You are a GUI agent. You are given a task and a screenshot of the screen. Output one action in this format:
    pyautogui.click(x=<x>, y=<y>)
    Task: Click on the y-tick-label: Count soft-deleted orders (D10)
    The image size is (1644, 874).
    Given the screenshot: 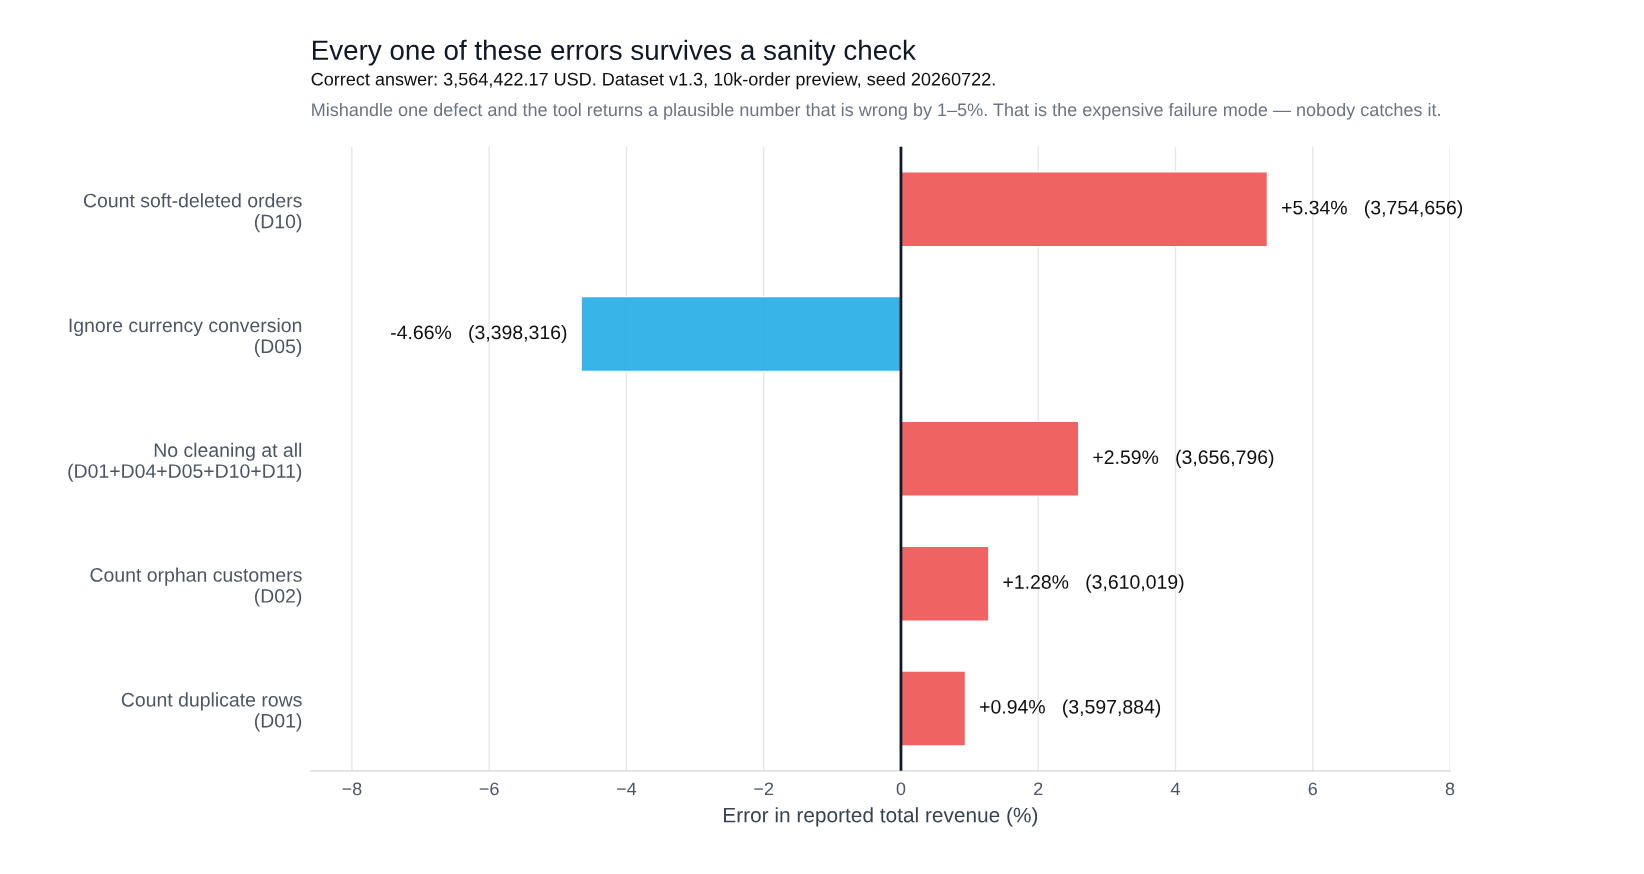 What is the action you would take?
    pyautogui.click(x=192, y=213)
    